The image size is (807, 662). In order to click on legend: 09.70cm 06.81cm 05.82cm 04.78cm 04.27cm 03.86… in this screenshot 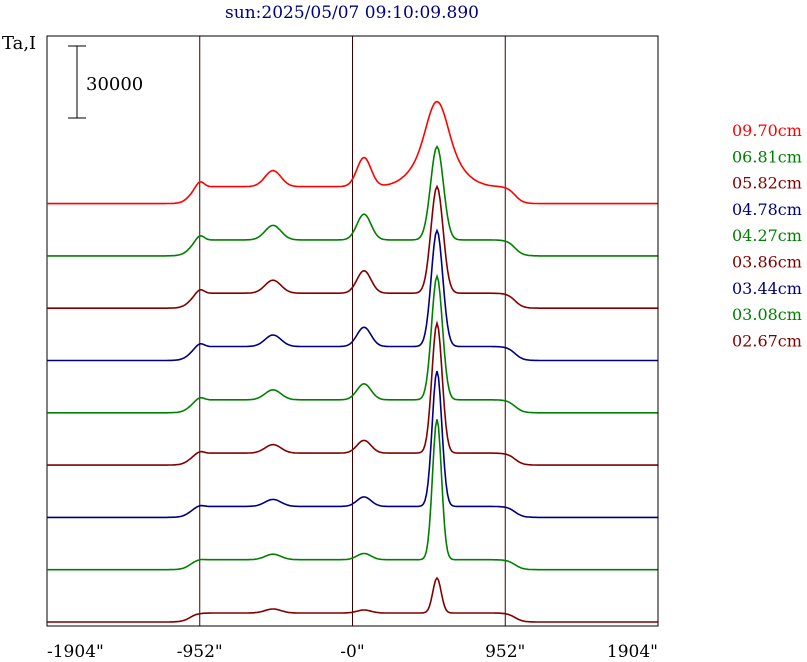, I will do `click(767, 235)`.